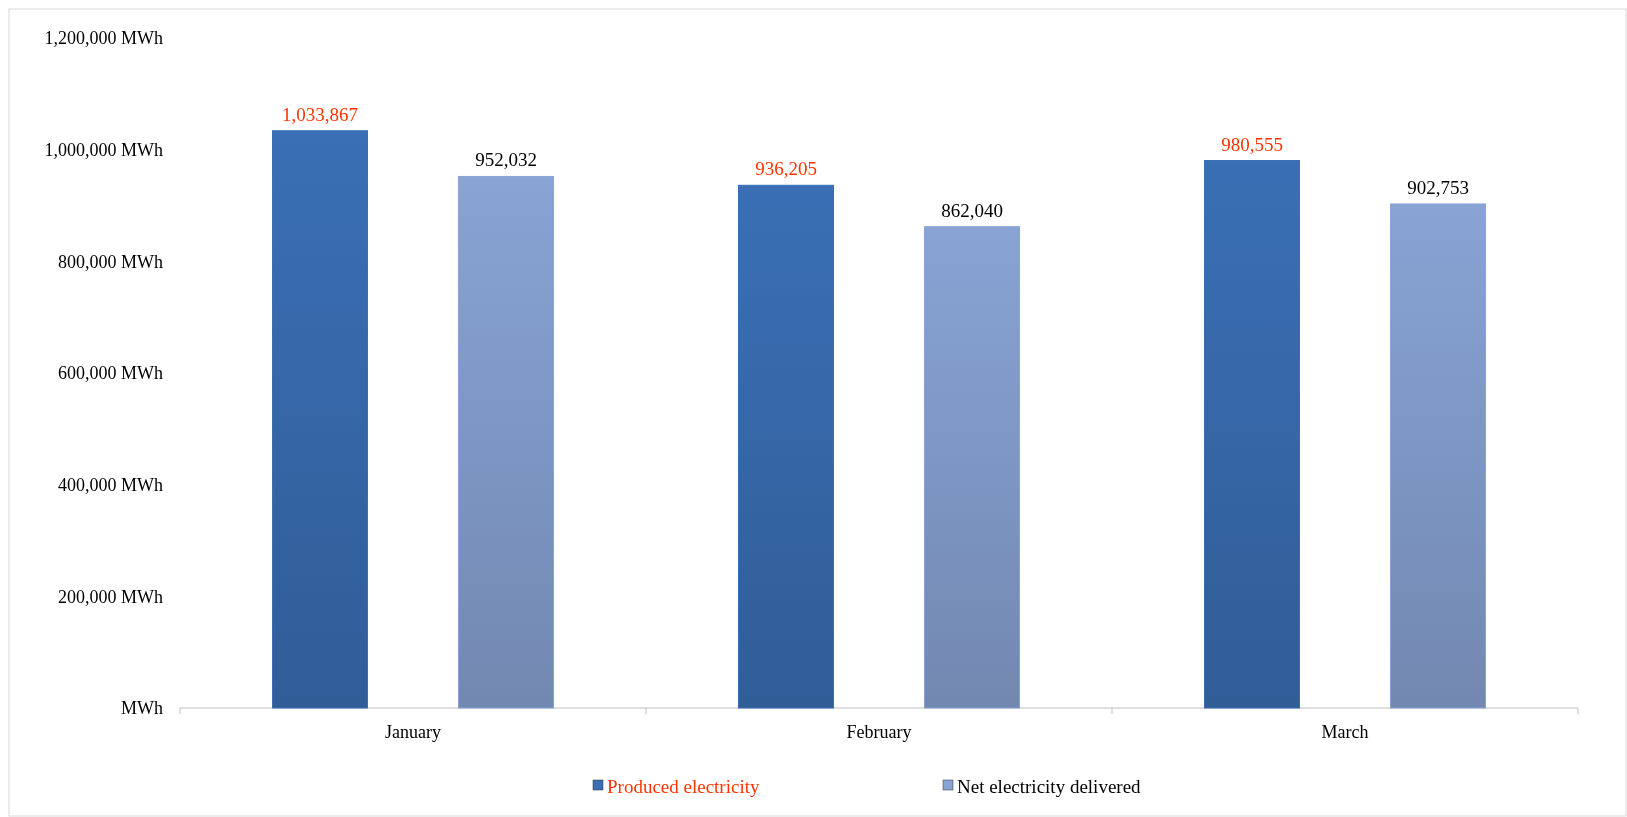 This screenshot has width=1627, height=817. Describe the element at coordinates (103, 149) in the screenshot. I see `y-tick-label: 1,000,000 MWh` at that location.